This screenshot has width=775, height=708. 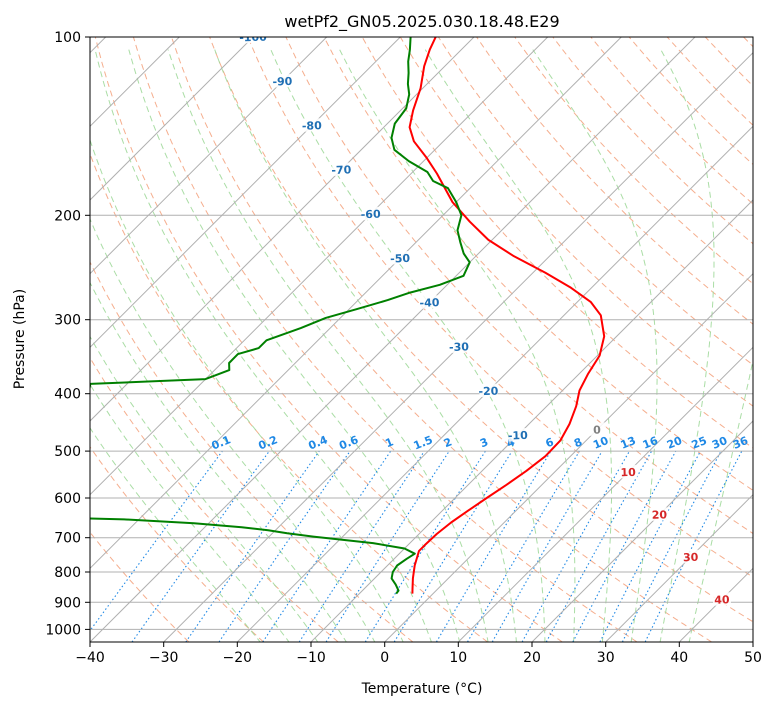 I want to click on chart-title: wetPf2_GN05.2025.030.18.48.E29, so click(x=421, y=22).